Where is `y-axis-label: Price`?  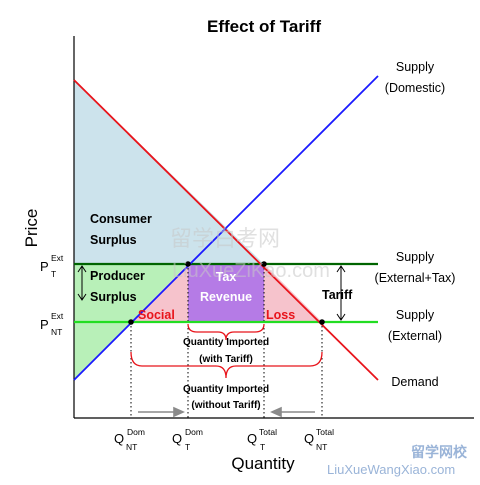
y-axis-label: Price is located at coordinates (31, 228).